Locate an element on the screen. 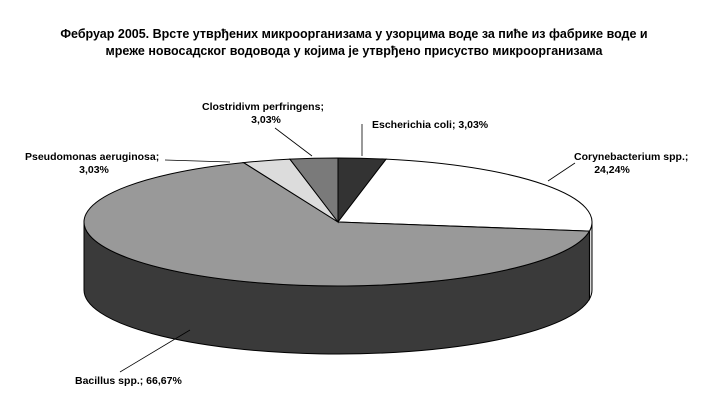 The width and height of the screenshot is (708, 419). label-corynebacterium-line1: Corynebacterium spp.; is located at coordinates (631, 157).